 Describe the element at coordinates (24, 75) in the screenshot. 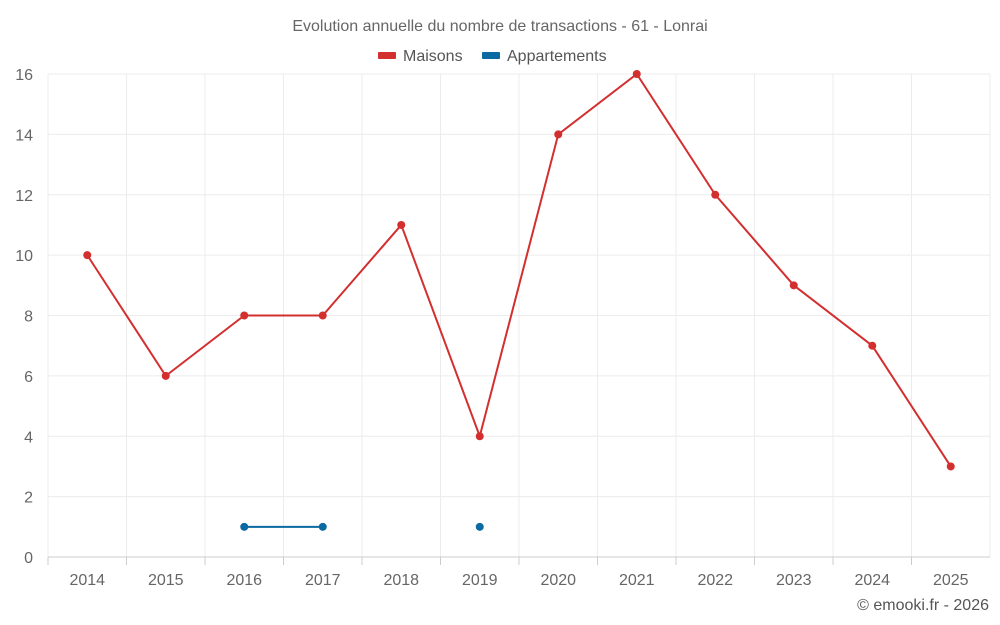

I see `y-tick-label: 16` at that location.